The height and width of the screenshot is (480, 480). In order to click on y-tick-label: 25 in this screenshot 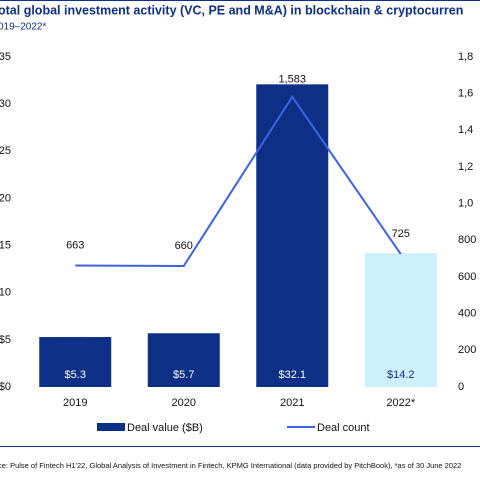, I will do `click(5, 151)`.